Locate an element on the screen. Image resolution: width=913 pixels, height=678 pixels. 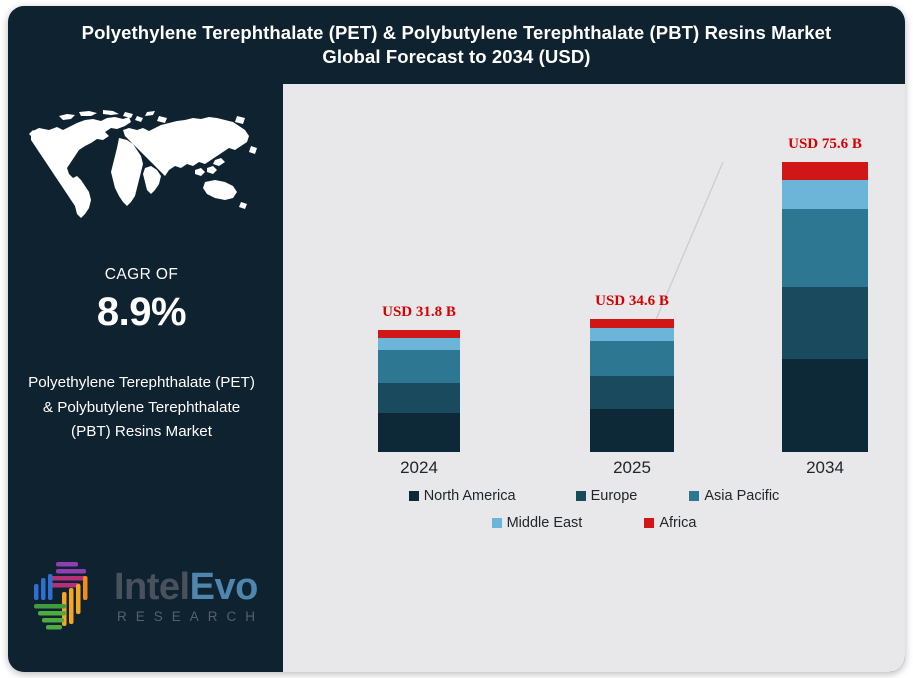
logo-text: Intel Evo RESEARCH is located at coordinates (189, 596).